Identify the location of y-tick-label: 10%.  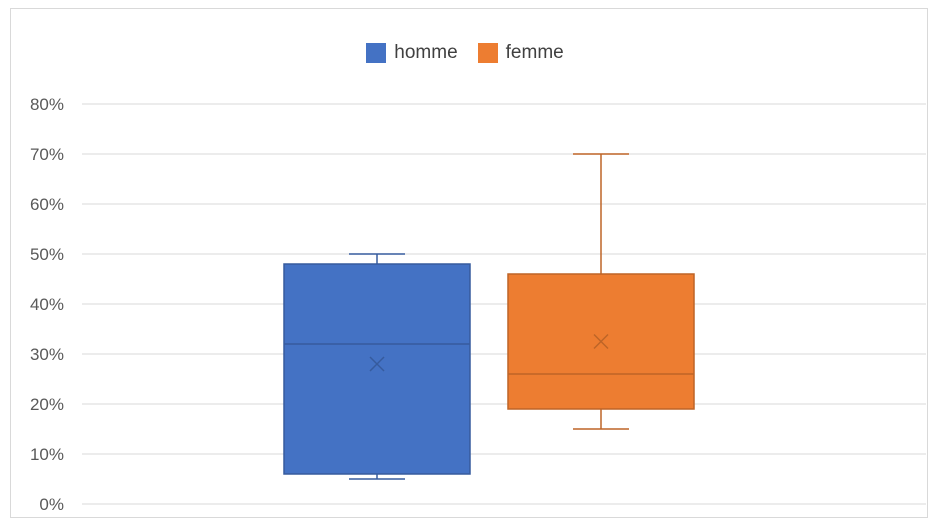
(47, 454).